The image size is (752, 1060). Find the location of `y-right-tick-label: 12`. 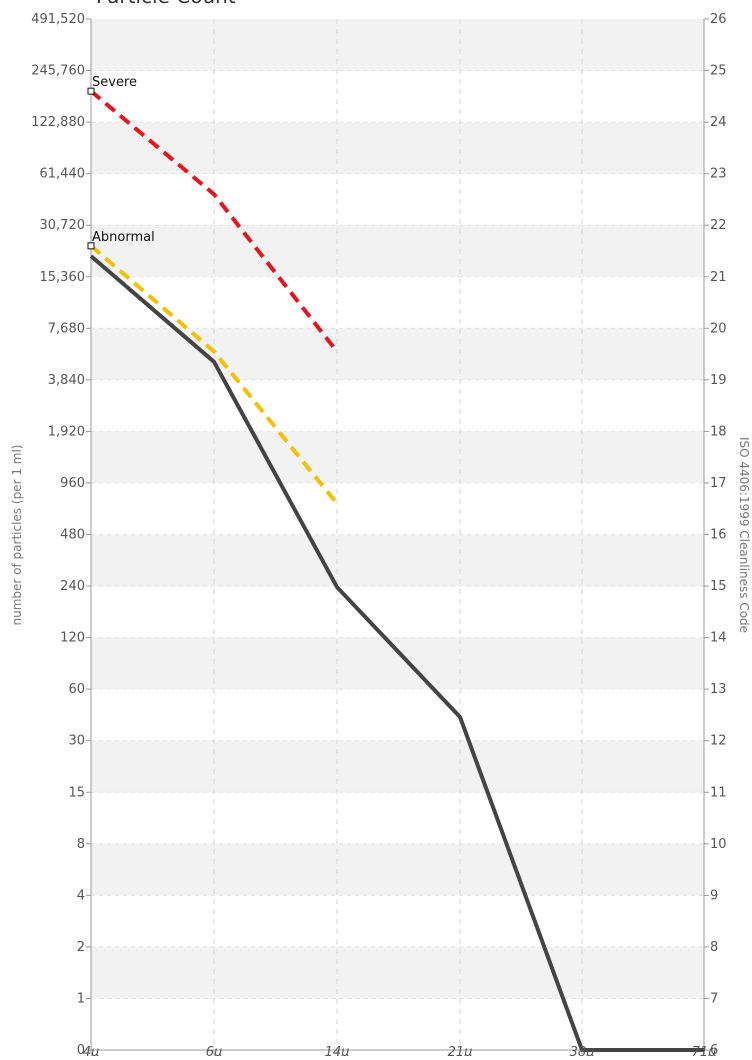

y-right-tick-label: 12 is located at coordinates (718, 741).